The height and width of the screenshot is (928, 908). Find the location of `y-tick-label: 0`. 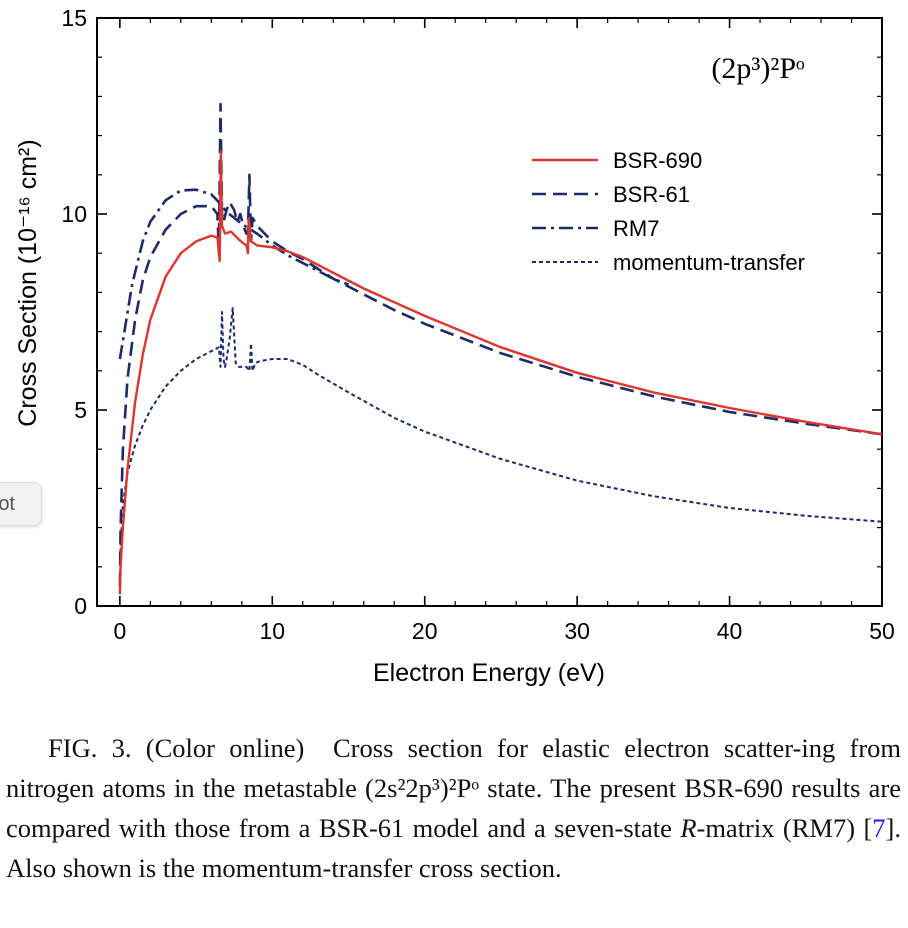

y-tick-label: 0 is located at coordinates (80, 606).